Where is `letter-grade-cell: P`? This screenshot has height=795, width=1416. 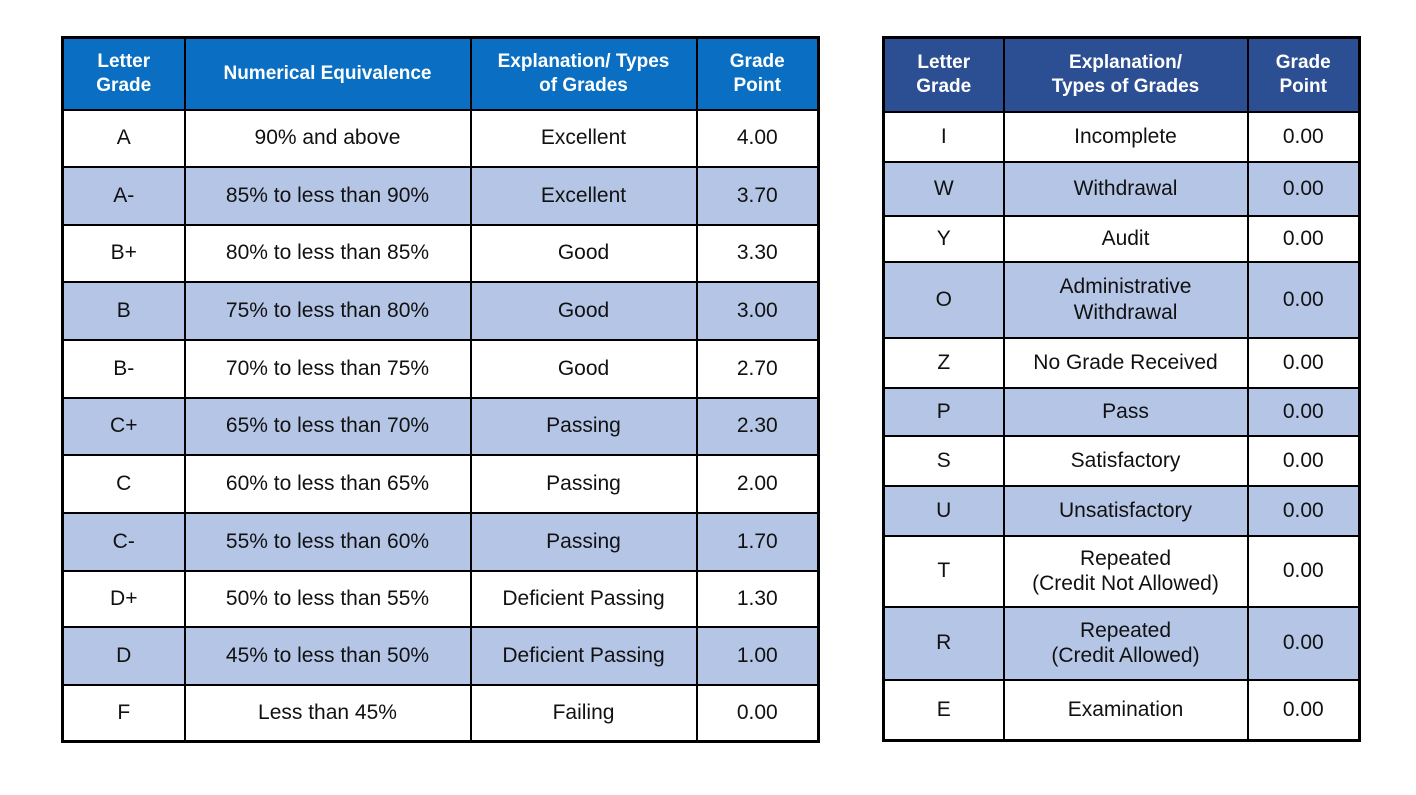 letter-grade-cell: P is located at coordinates (943, 411).